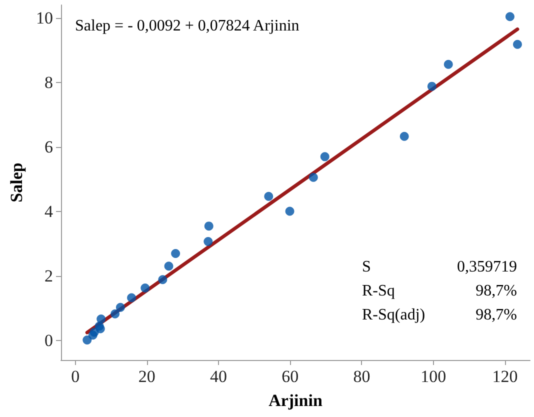 This screenshot has width=534, height=417. I want to click on x-tick-label: 100, so click(433, 376).